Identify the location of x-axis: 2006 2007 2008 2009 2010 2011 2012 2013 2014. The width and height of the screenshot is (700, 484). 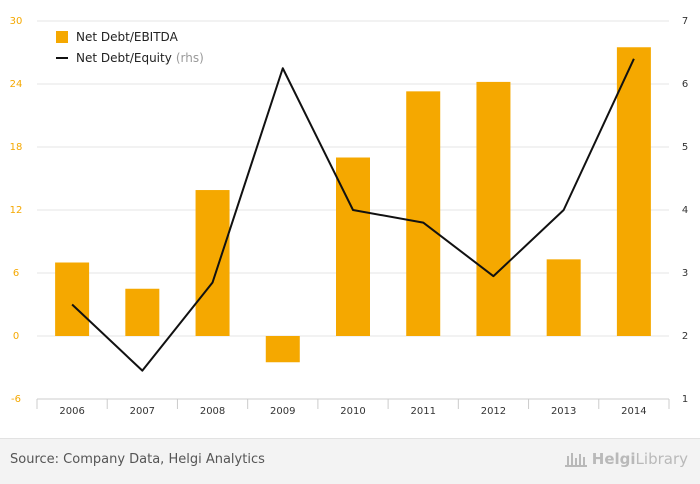
(353, 408).